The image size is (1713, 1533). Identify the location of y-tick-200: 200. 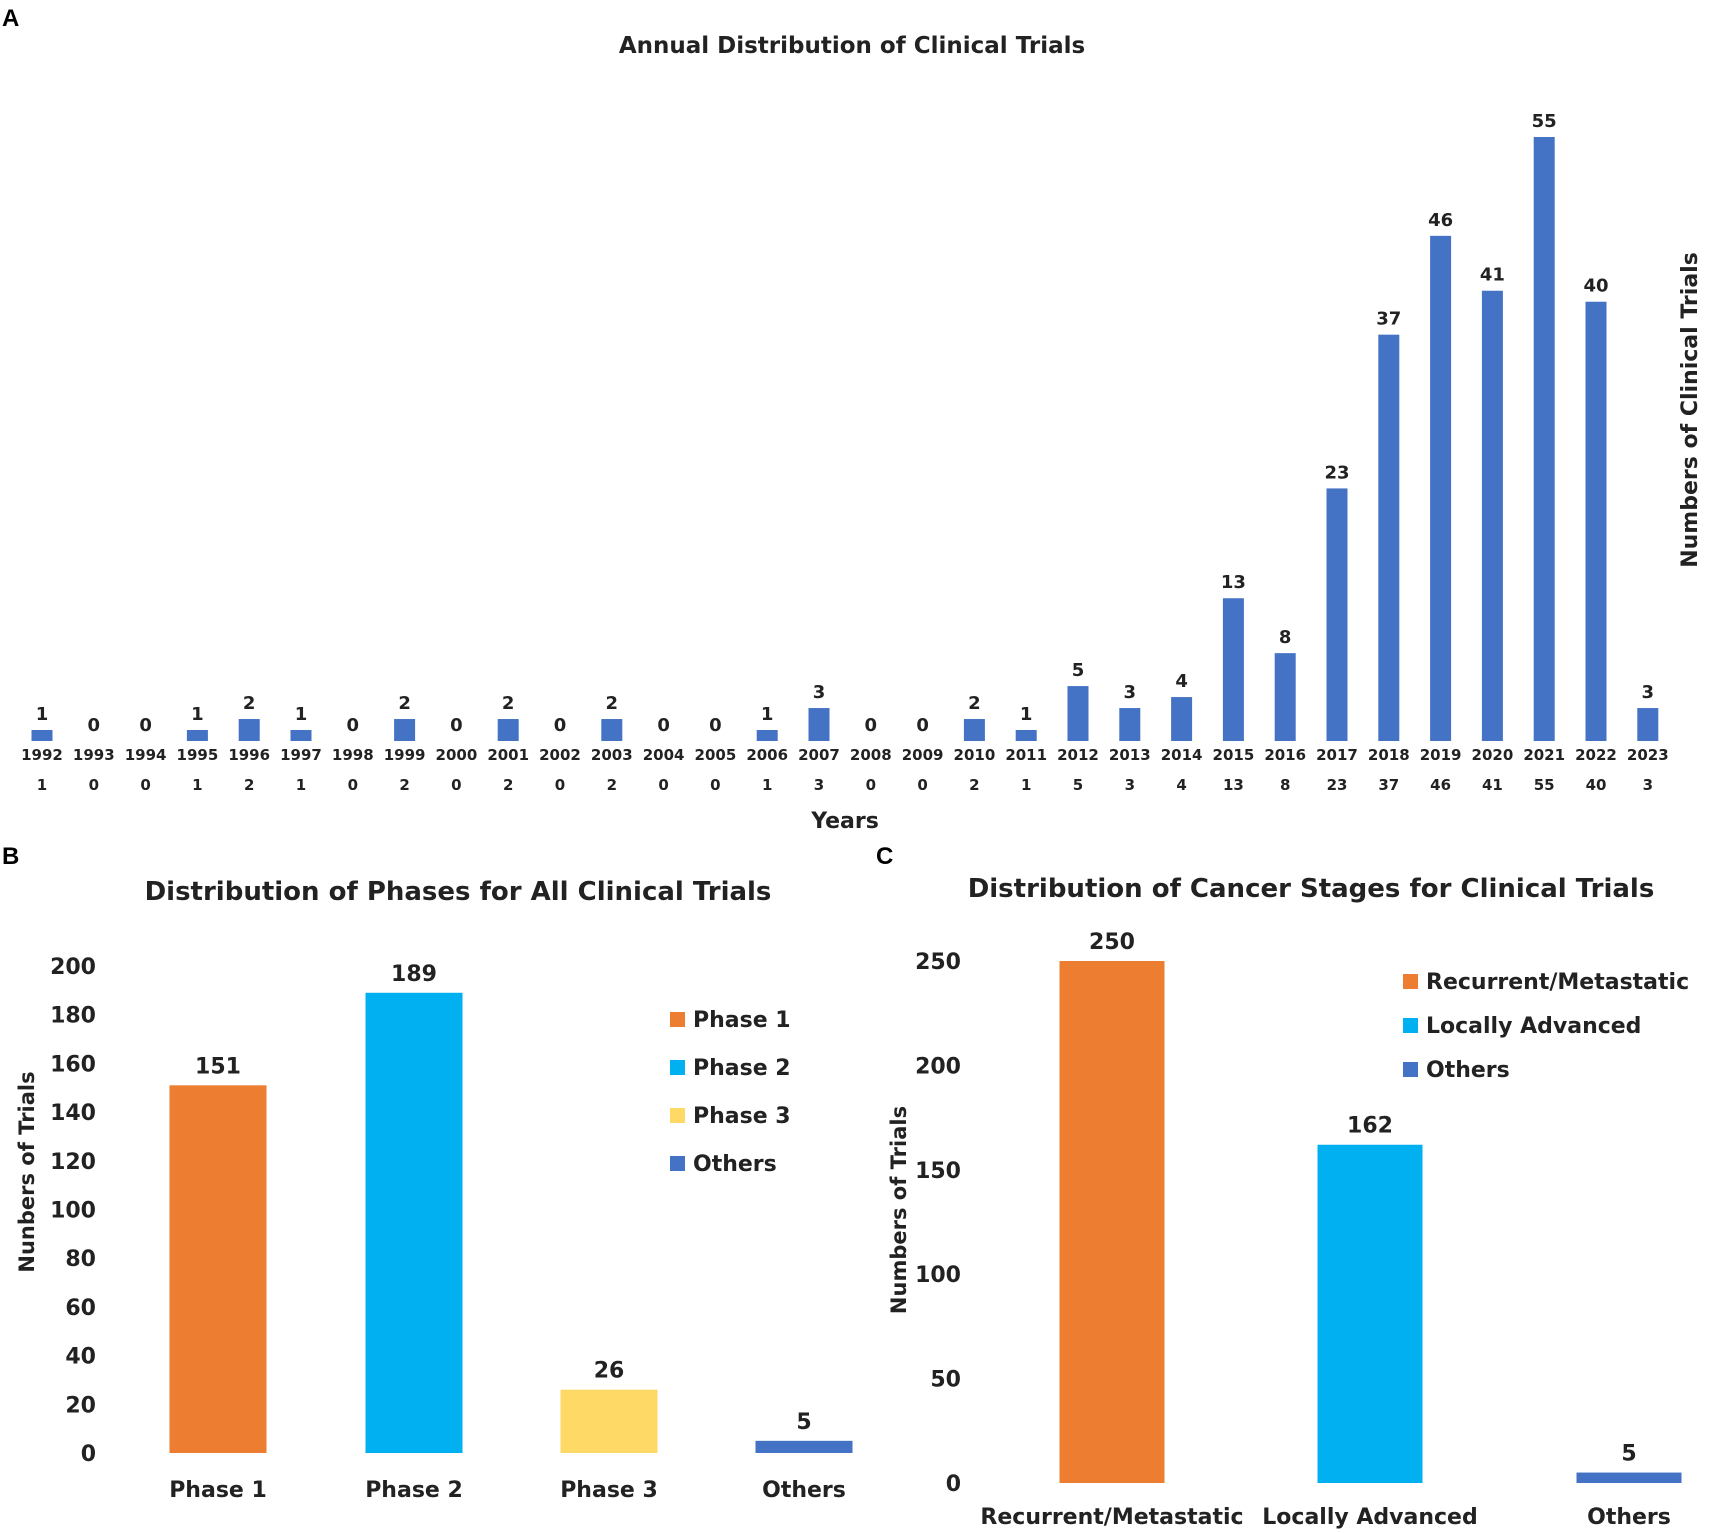
(73, 967).